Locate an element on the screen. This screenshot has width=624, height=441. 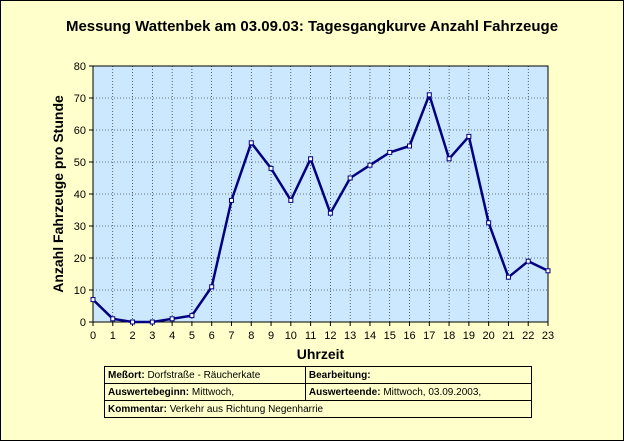
messort-label: Meßort: is located at coordinates (126, 375).